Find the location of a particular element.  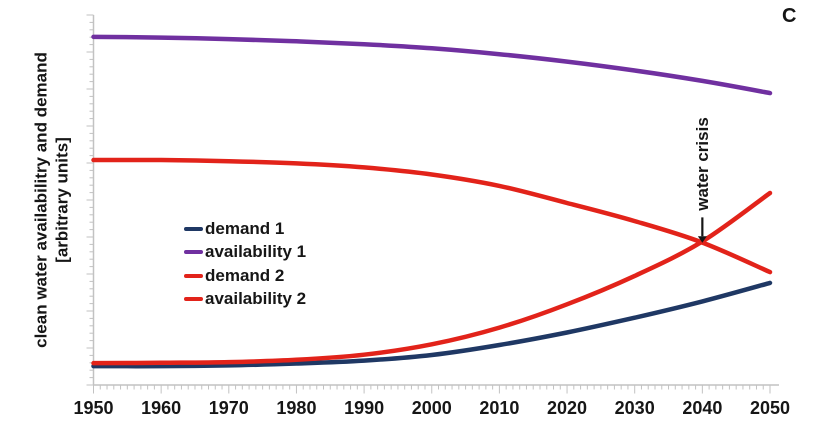

x-tick-label: 2030 is located at coordinates (634, 408).